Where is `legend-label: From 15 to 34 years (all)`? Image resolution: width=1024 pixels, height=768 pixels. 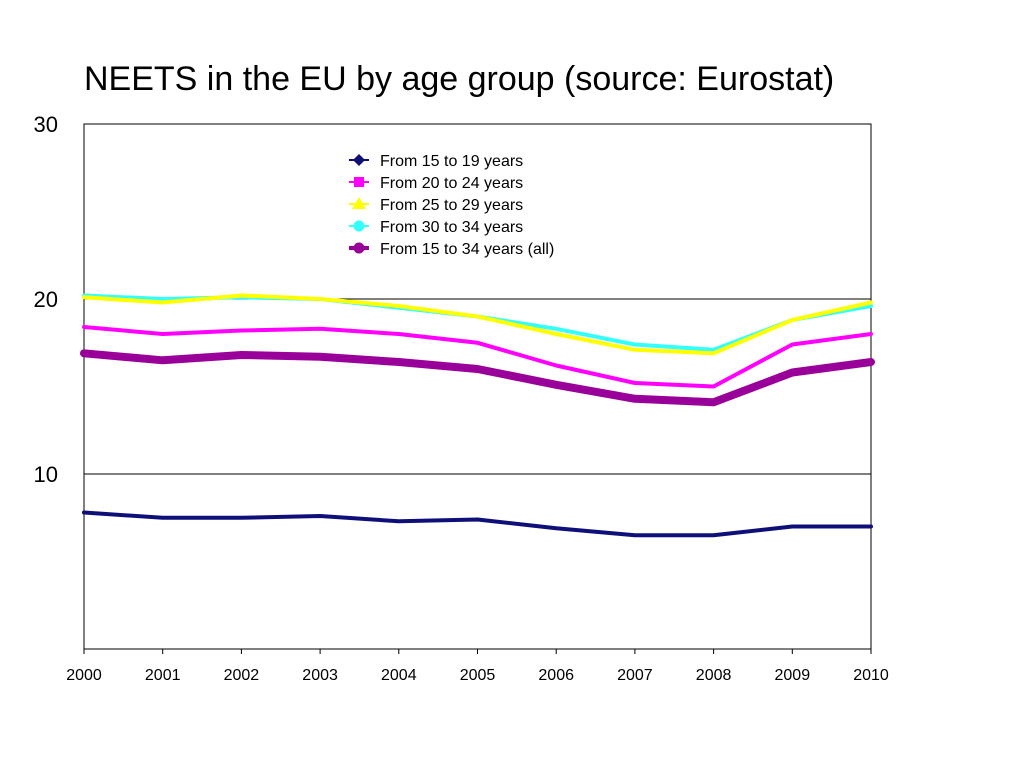
legend-label: From 15 to 34 years (all) is located at coordinates (467, 249).